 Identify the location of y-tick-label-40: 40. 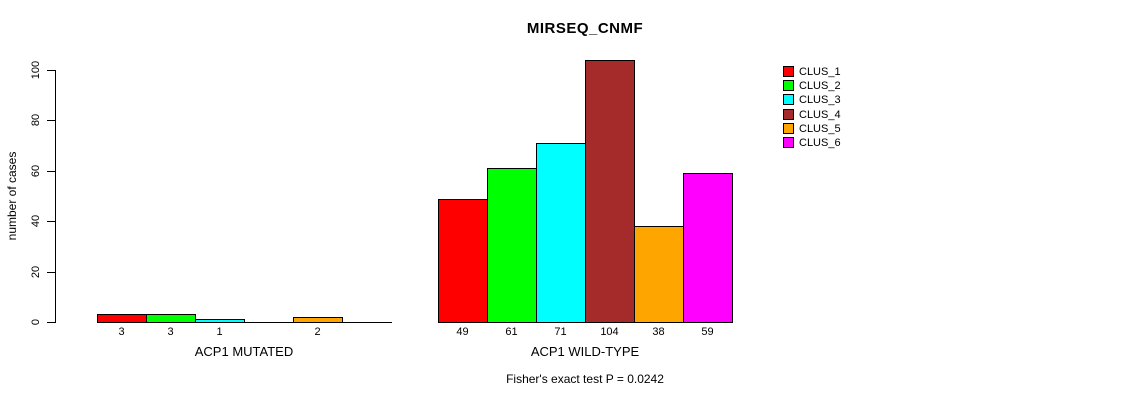
(36, 221).